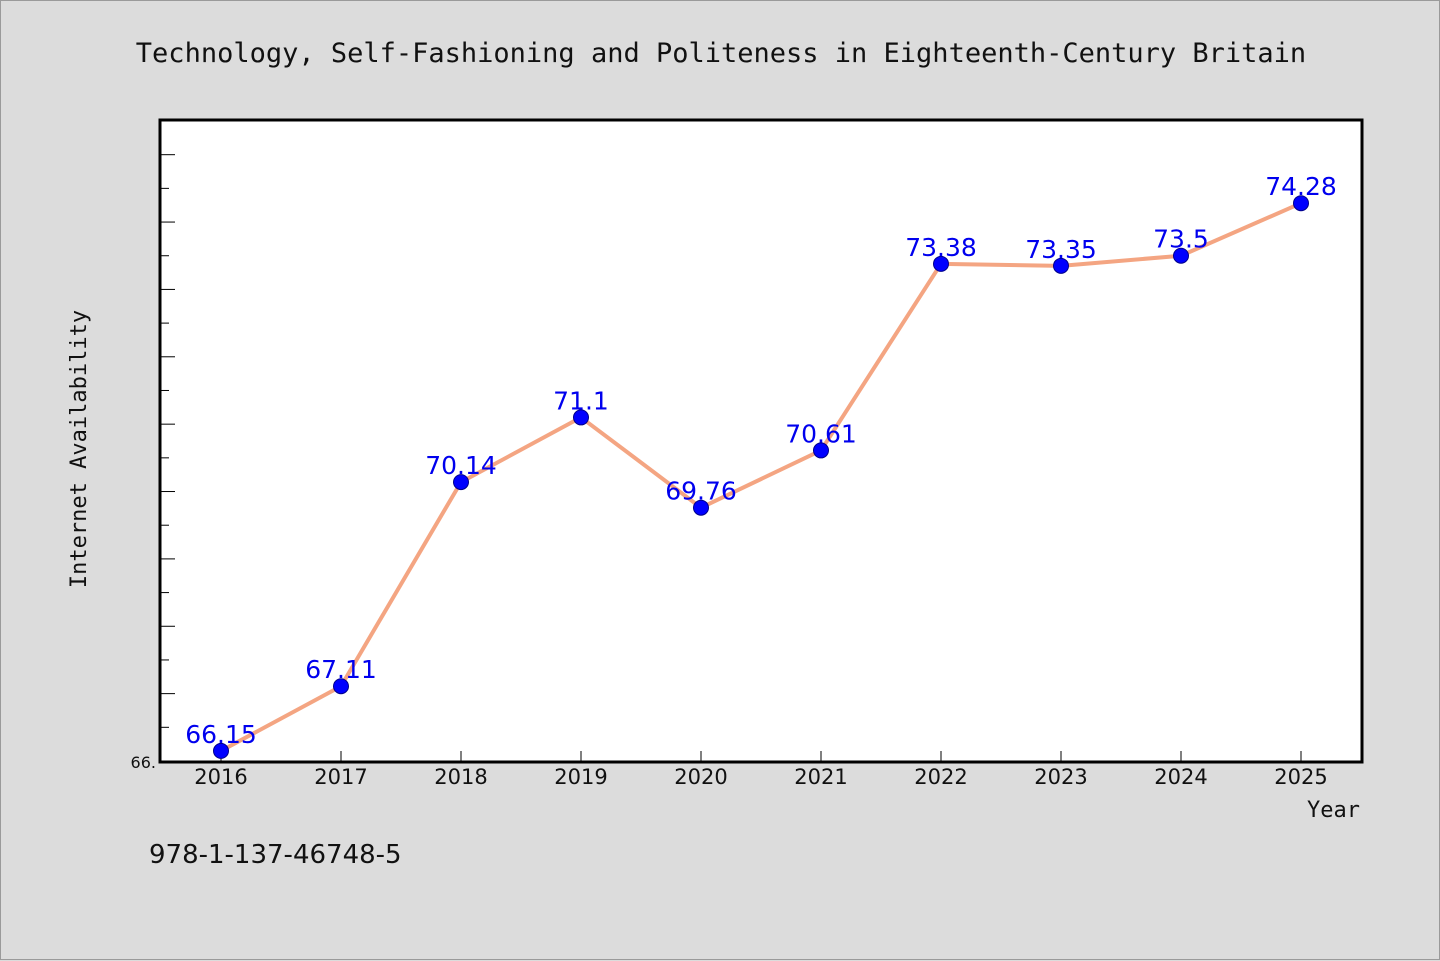 This screenshot has width=1440, height=961. What do you see at coordinates (460, 777) in the screenshot?
I see `x-tick-label: 2018` at bounding box center [460, 777].